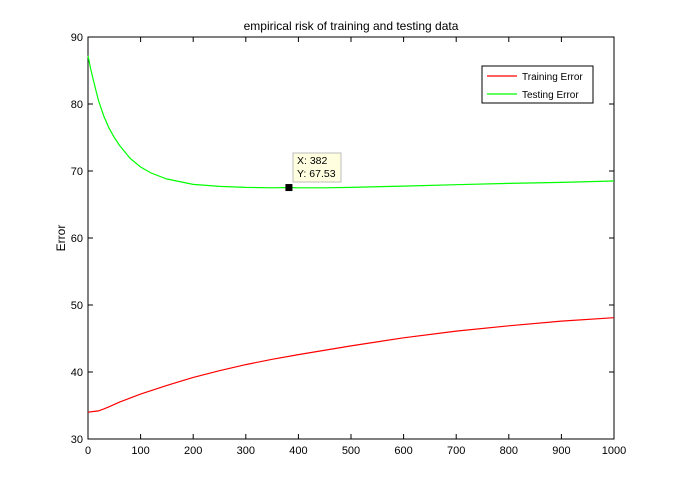 The width and height of the screenshot is (679, 494). Describe the element at coordinates (61, 238) in the screenshot. I see `y-axis-label: Error` at that location.